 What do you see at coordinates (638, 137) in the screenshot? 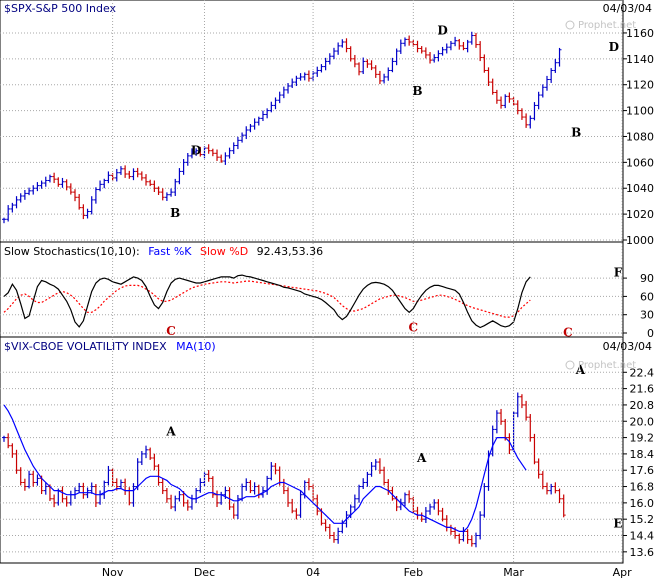
I see `spx-y-axis: 1000 1020 1040 1060 1080 1100 1120 1140 1160` at bounding box center [638, 137].